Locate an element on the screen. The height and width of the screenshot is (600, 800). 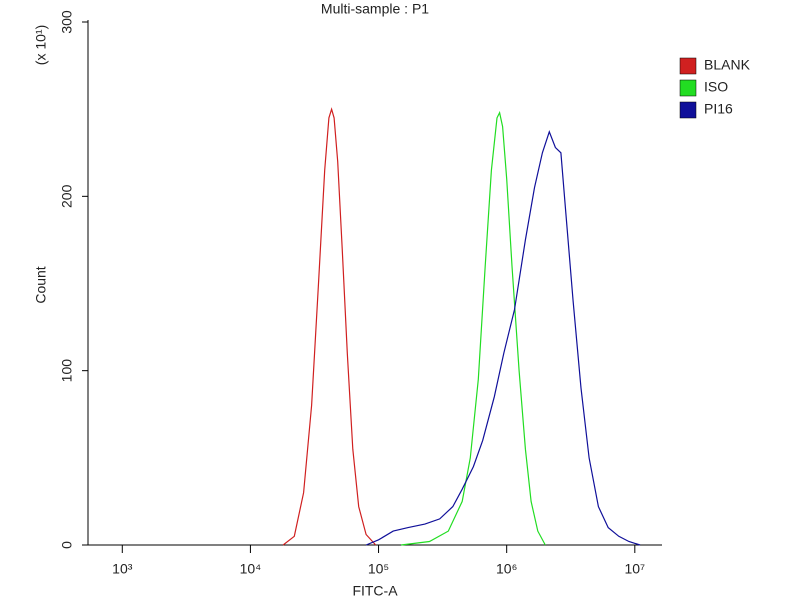
x-tick-label: 10⁴ is located at coordinates (251, 569).